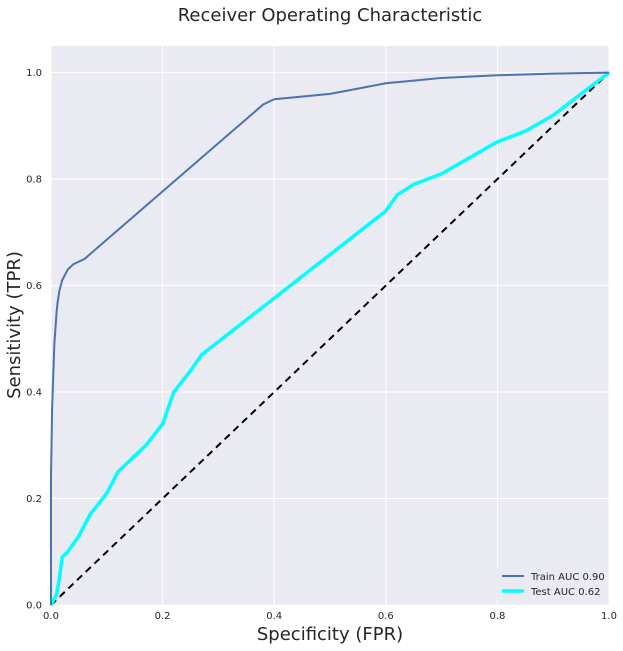 This screenshot has height=651, width=623. I want to click on legend-box, so click(552, 584).